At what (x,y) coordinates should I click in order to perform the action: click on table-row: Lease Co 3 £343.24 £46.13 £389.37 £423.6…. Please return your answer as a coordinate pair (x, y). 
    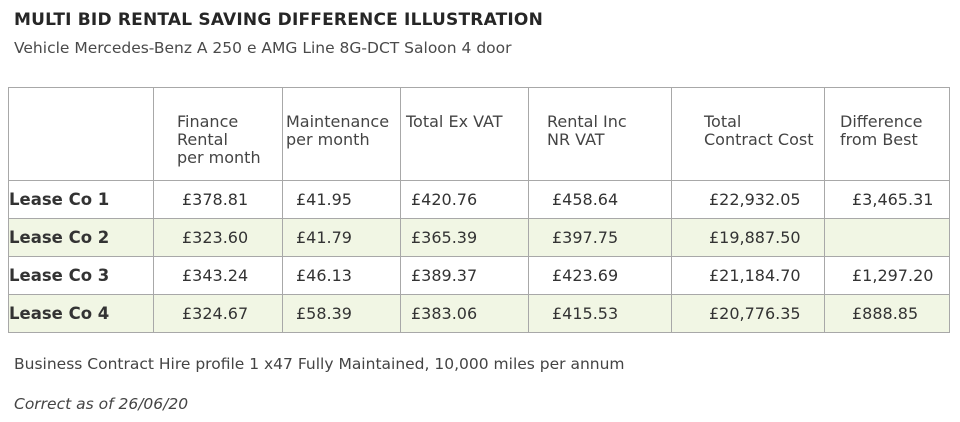
    Looking at the image, I should click on (479, 275).